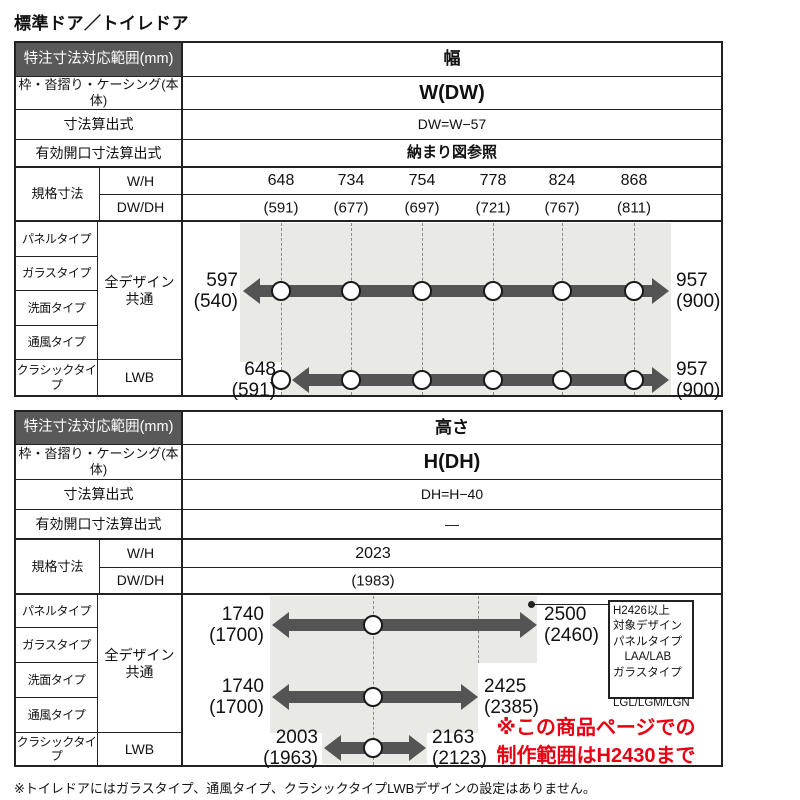 The width and height of the screenshot is (800, 800). Describe the element at coordinates (452, 554) in the screenshot. I see `wh-values-row: 2023` at that location.